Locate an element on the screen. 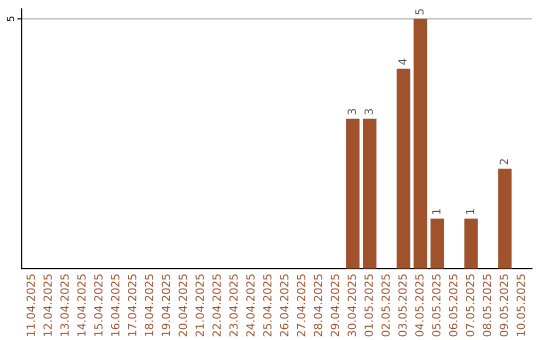 The height and width of the screenshot is (340, 540). x-tick-label: 06.05.2025 is located at coordinates (453, 305).